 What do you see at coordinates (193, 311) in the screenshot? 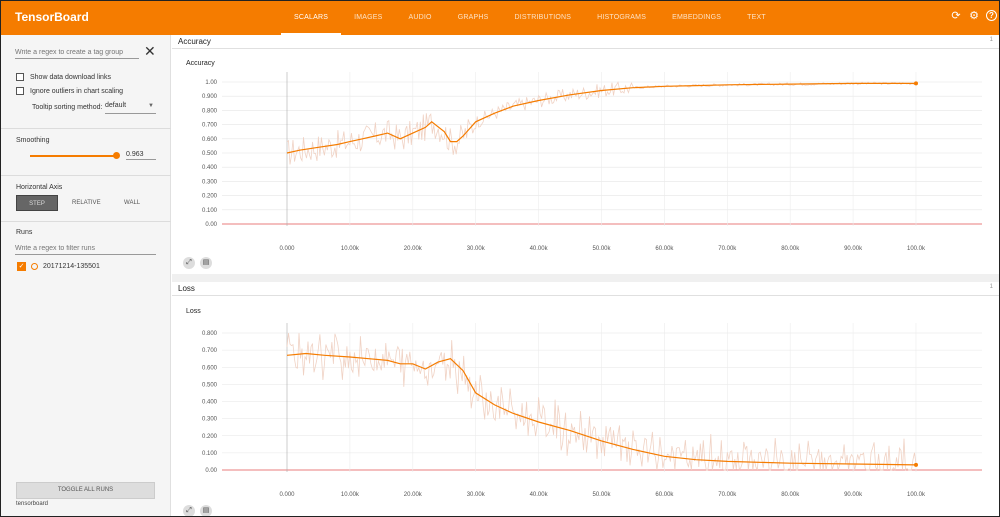
I see `chart-title: Loss` at bounding box center [193, 311].